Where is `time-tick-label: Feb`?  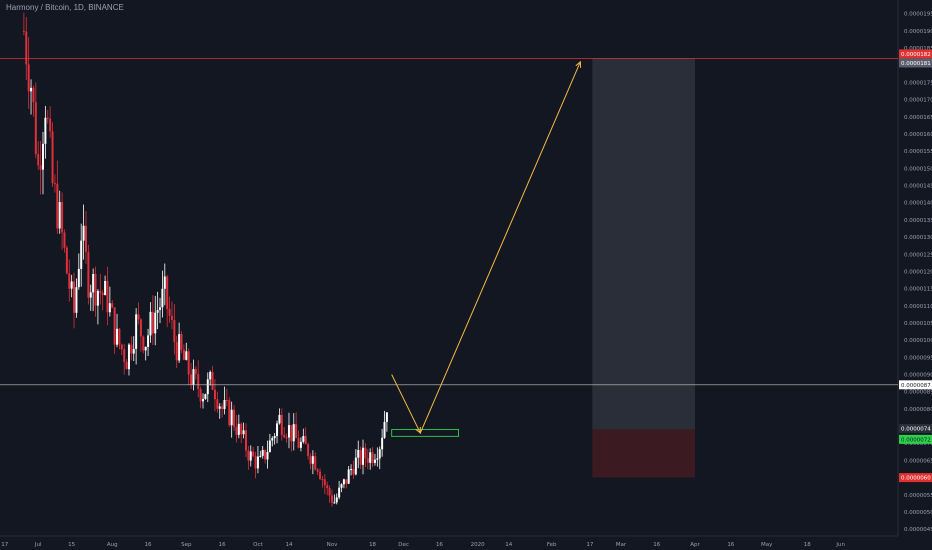 time-tick-label: Feb is located at coordinates (552, 545).